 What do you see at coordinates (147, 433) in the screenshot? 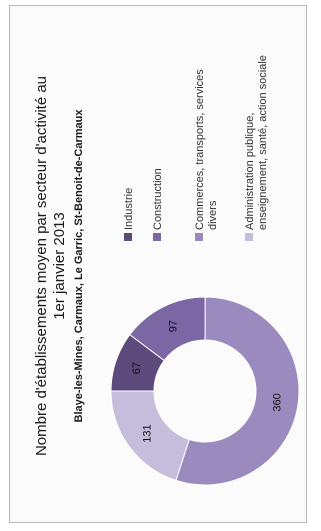
I see `slice-value-label-4: 131` at bounding box center [147, 433].